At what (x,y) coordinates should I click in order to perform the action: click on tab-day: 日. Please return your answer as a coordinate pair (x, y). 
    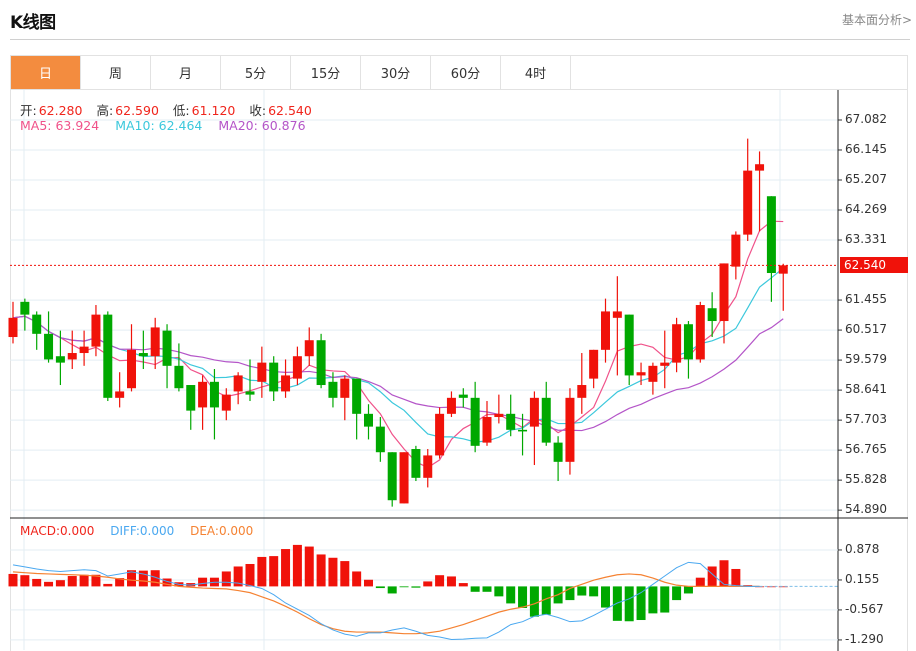
    Looking at the image, I should click on (46, 72).